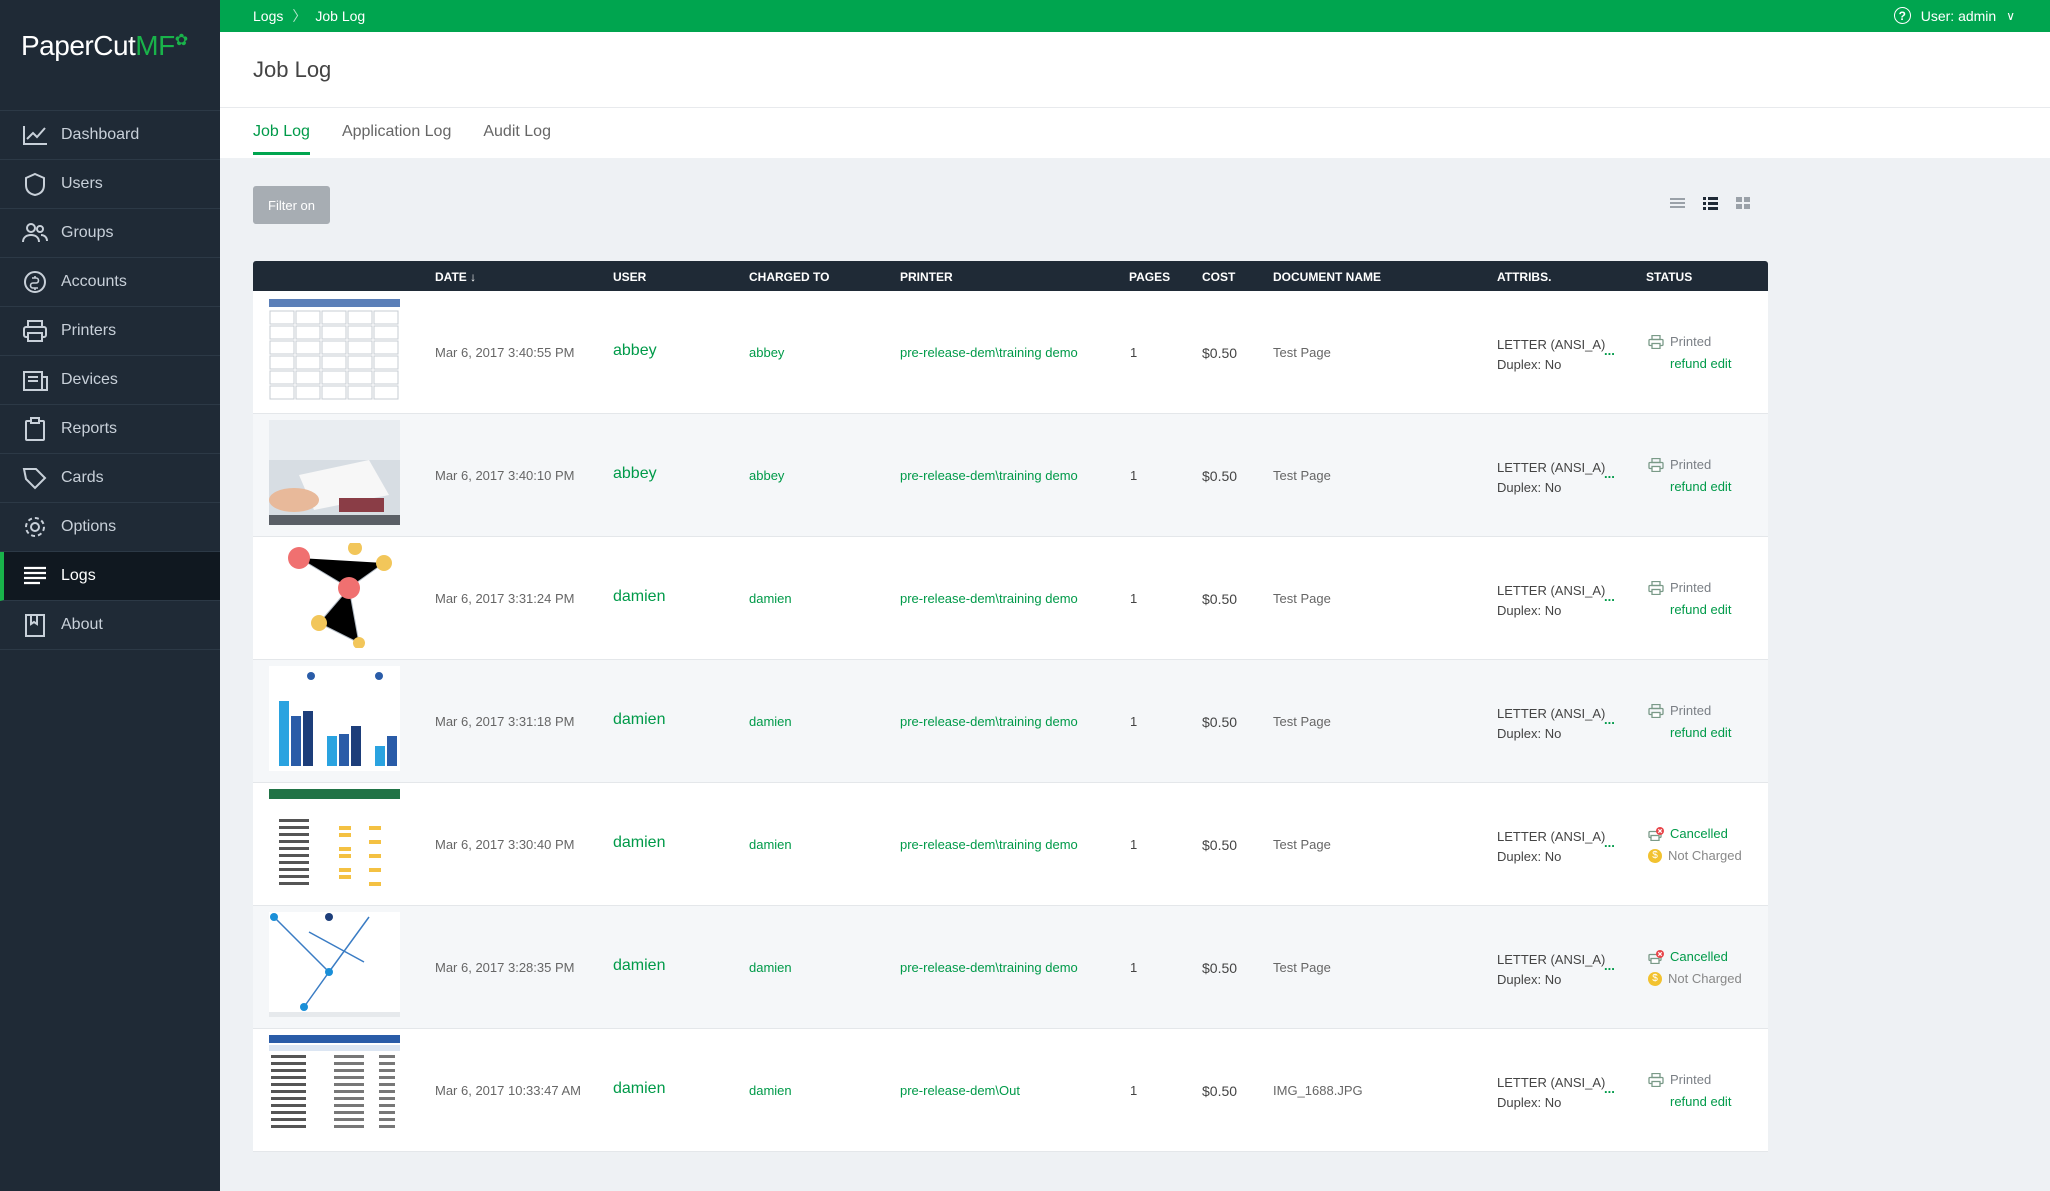 This screenshot has width=2050, height=1191. I want to click on sidebar-item-cards: Cards, so click(110, 478).